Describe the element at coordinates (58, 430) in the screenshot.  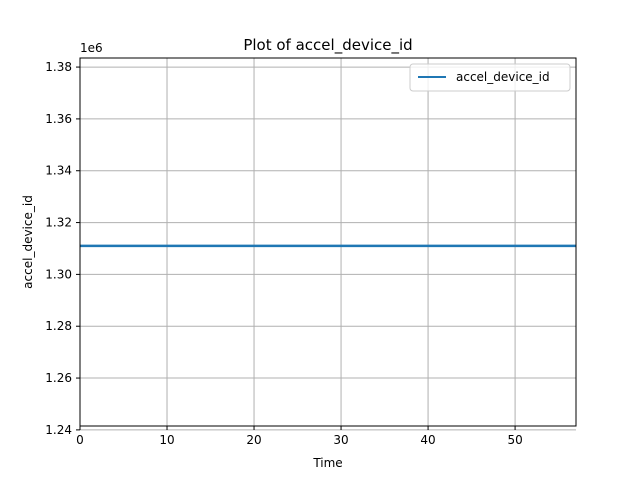
I see `y-tick-label: 1.24` at that location.